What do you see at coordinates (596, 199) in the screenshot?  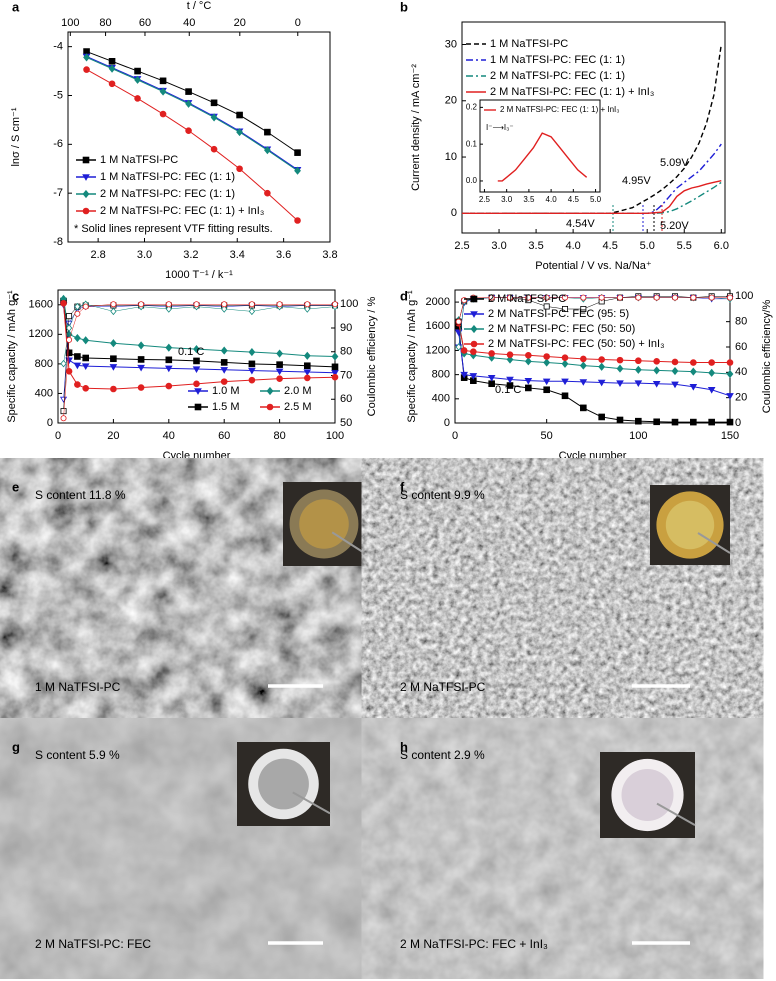 I see `x-tick-label: 5.0` at bounding box center [596, 199].